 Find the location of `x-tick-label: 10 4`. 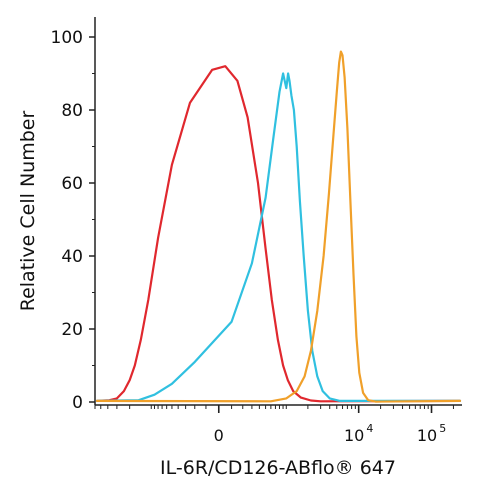

x-tick-label: 10 4 is located at coordinates (358, 433).